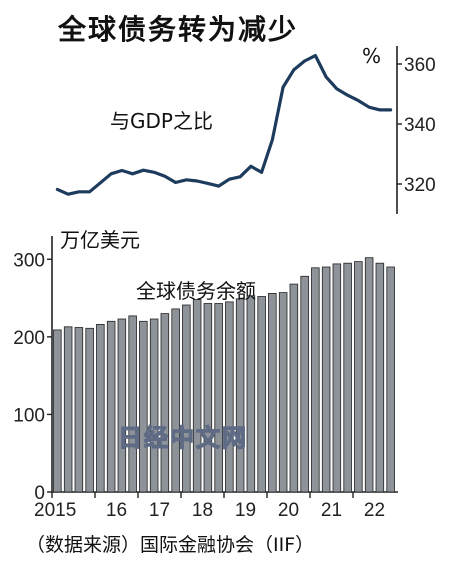 The width and height of the screenshot is (450, 569). I want to click on bar-2021Q3, so click(337, 378).